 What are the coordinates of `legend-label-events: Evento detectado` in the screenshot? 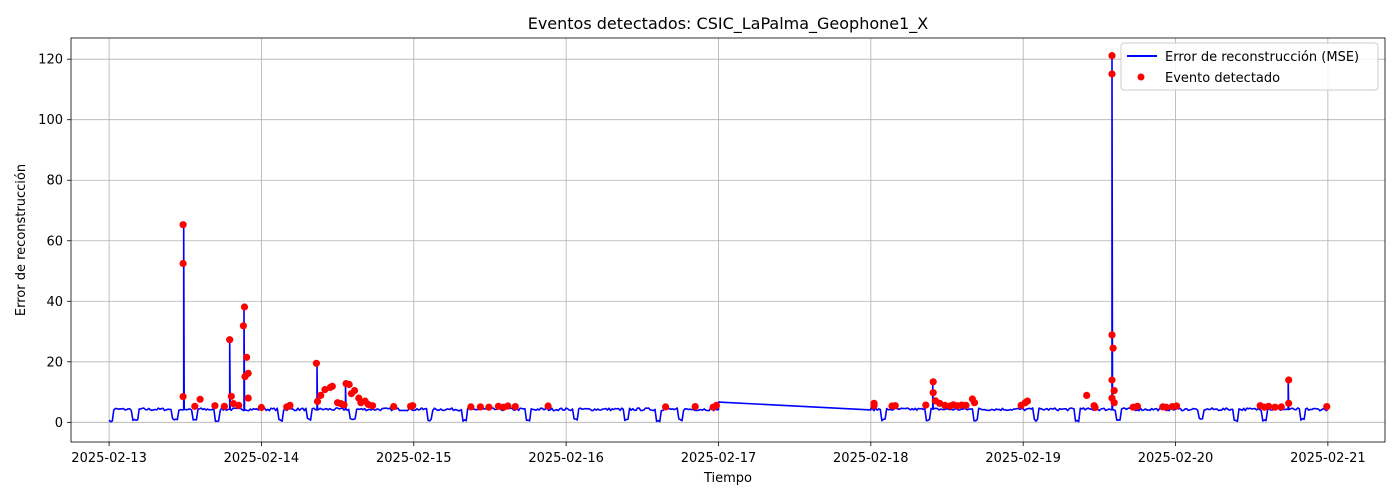 It's located at (1222, 78).